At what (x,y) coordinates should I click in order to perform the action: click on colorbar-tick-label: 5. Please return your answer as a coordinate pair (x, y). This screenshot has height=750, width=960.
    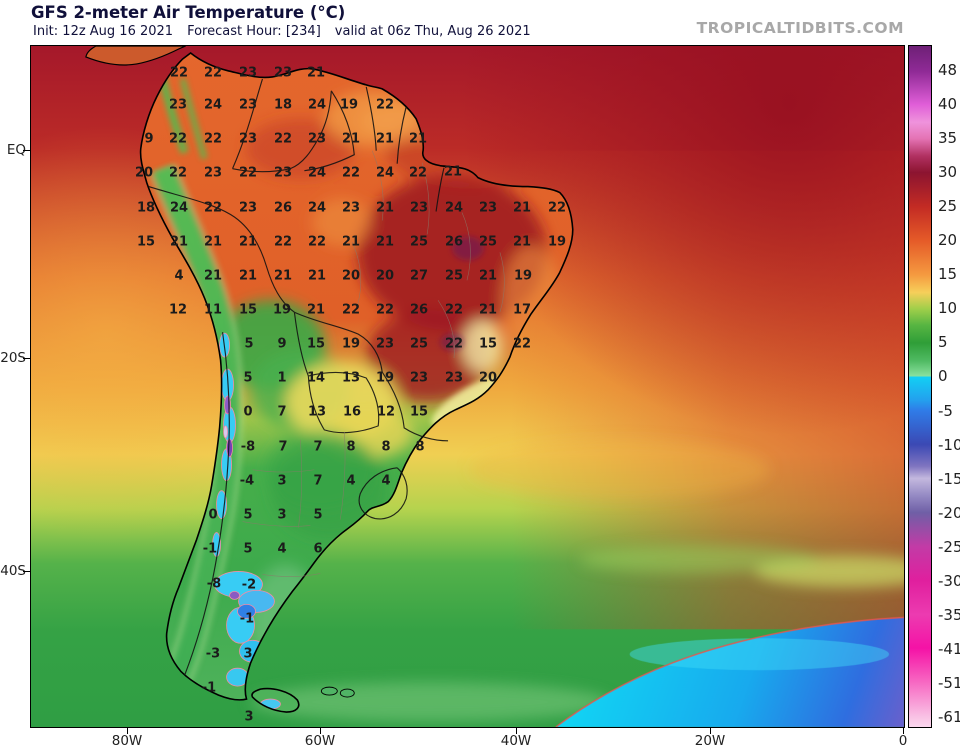
    Looking at the image, I should click on (943, 342).